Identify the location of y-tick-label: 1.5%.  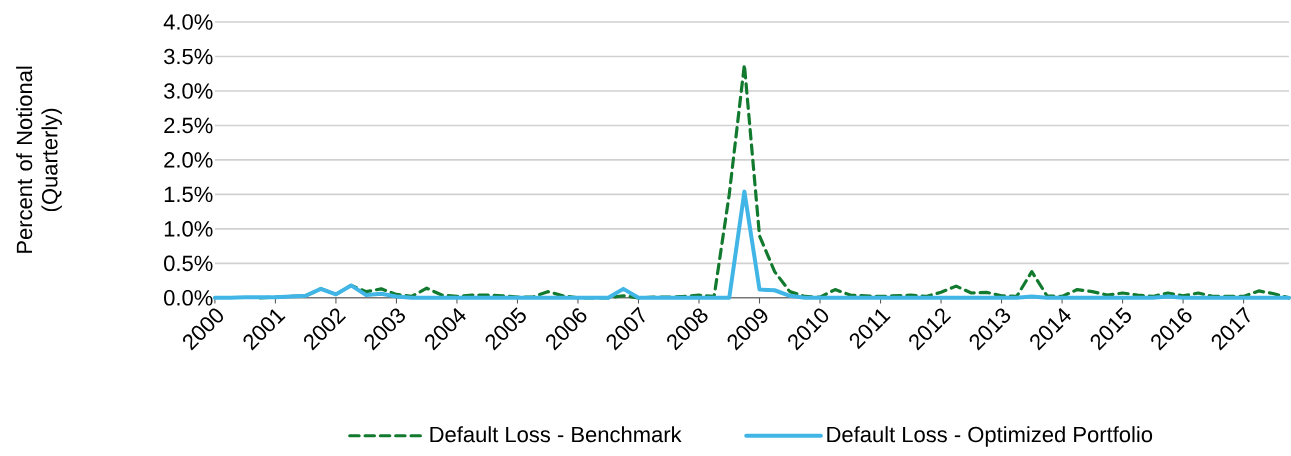
(188, 194).